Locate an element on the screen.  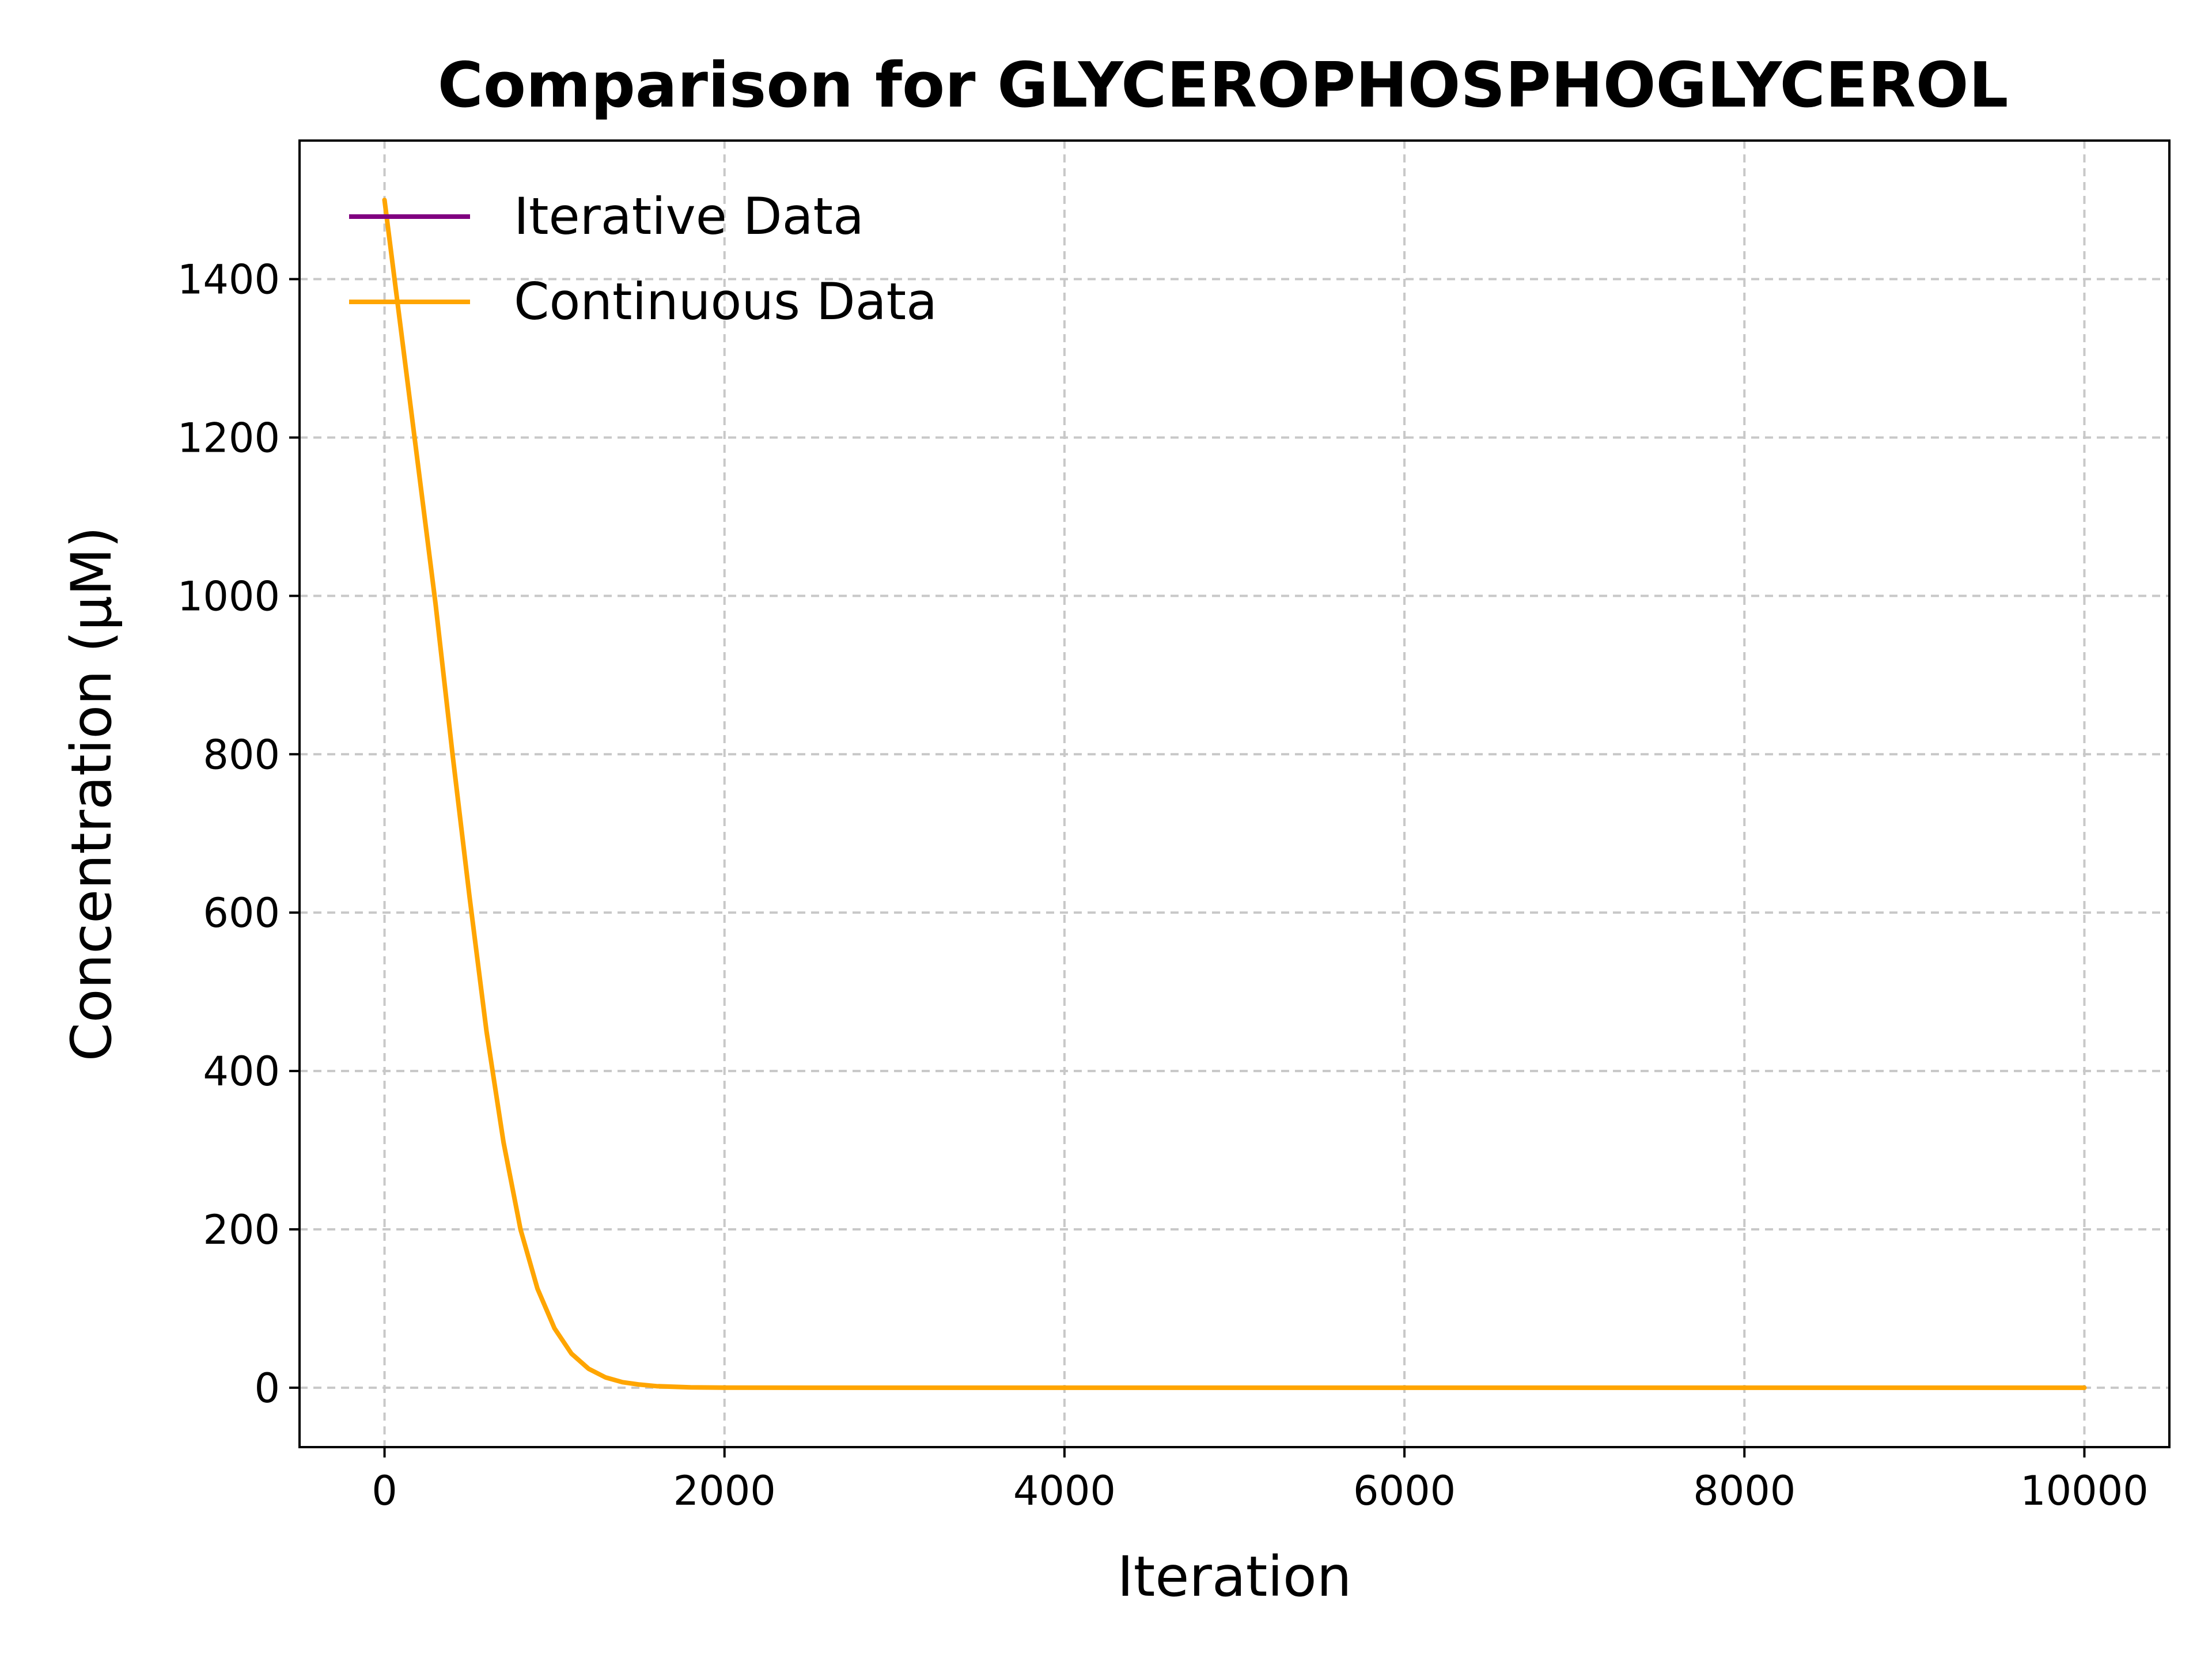
y-tick-label: 200 is located at coordinates (241, 1230).